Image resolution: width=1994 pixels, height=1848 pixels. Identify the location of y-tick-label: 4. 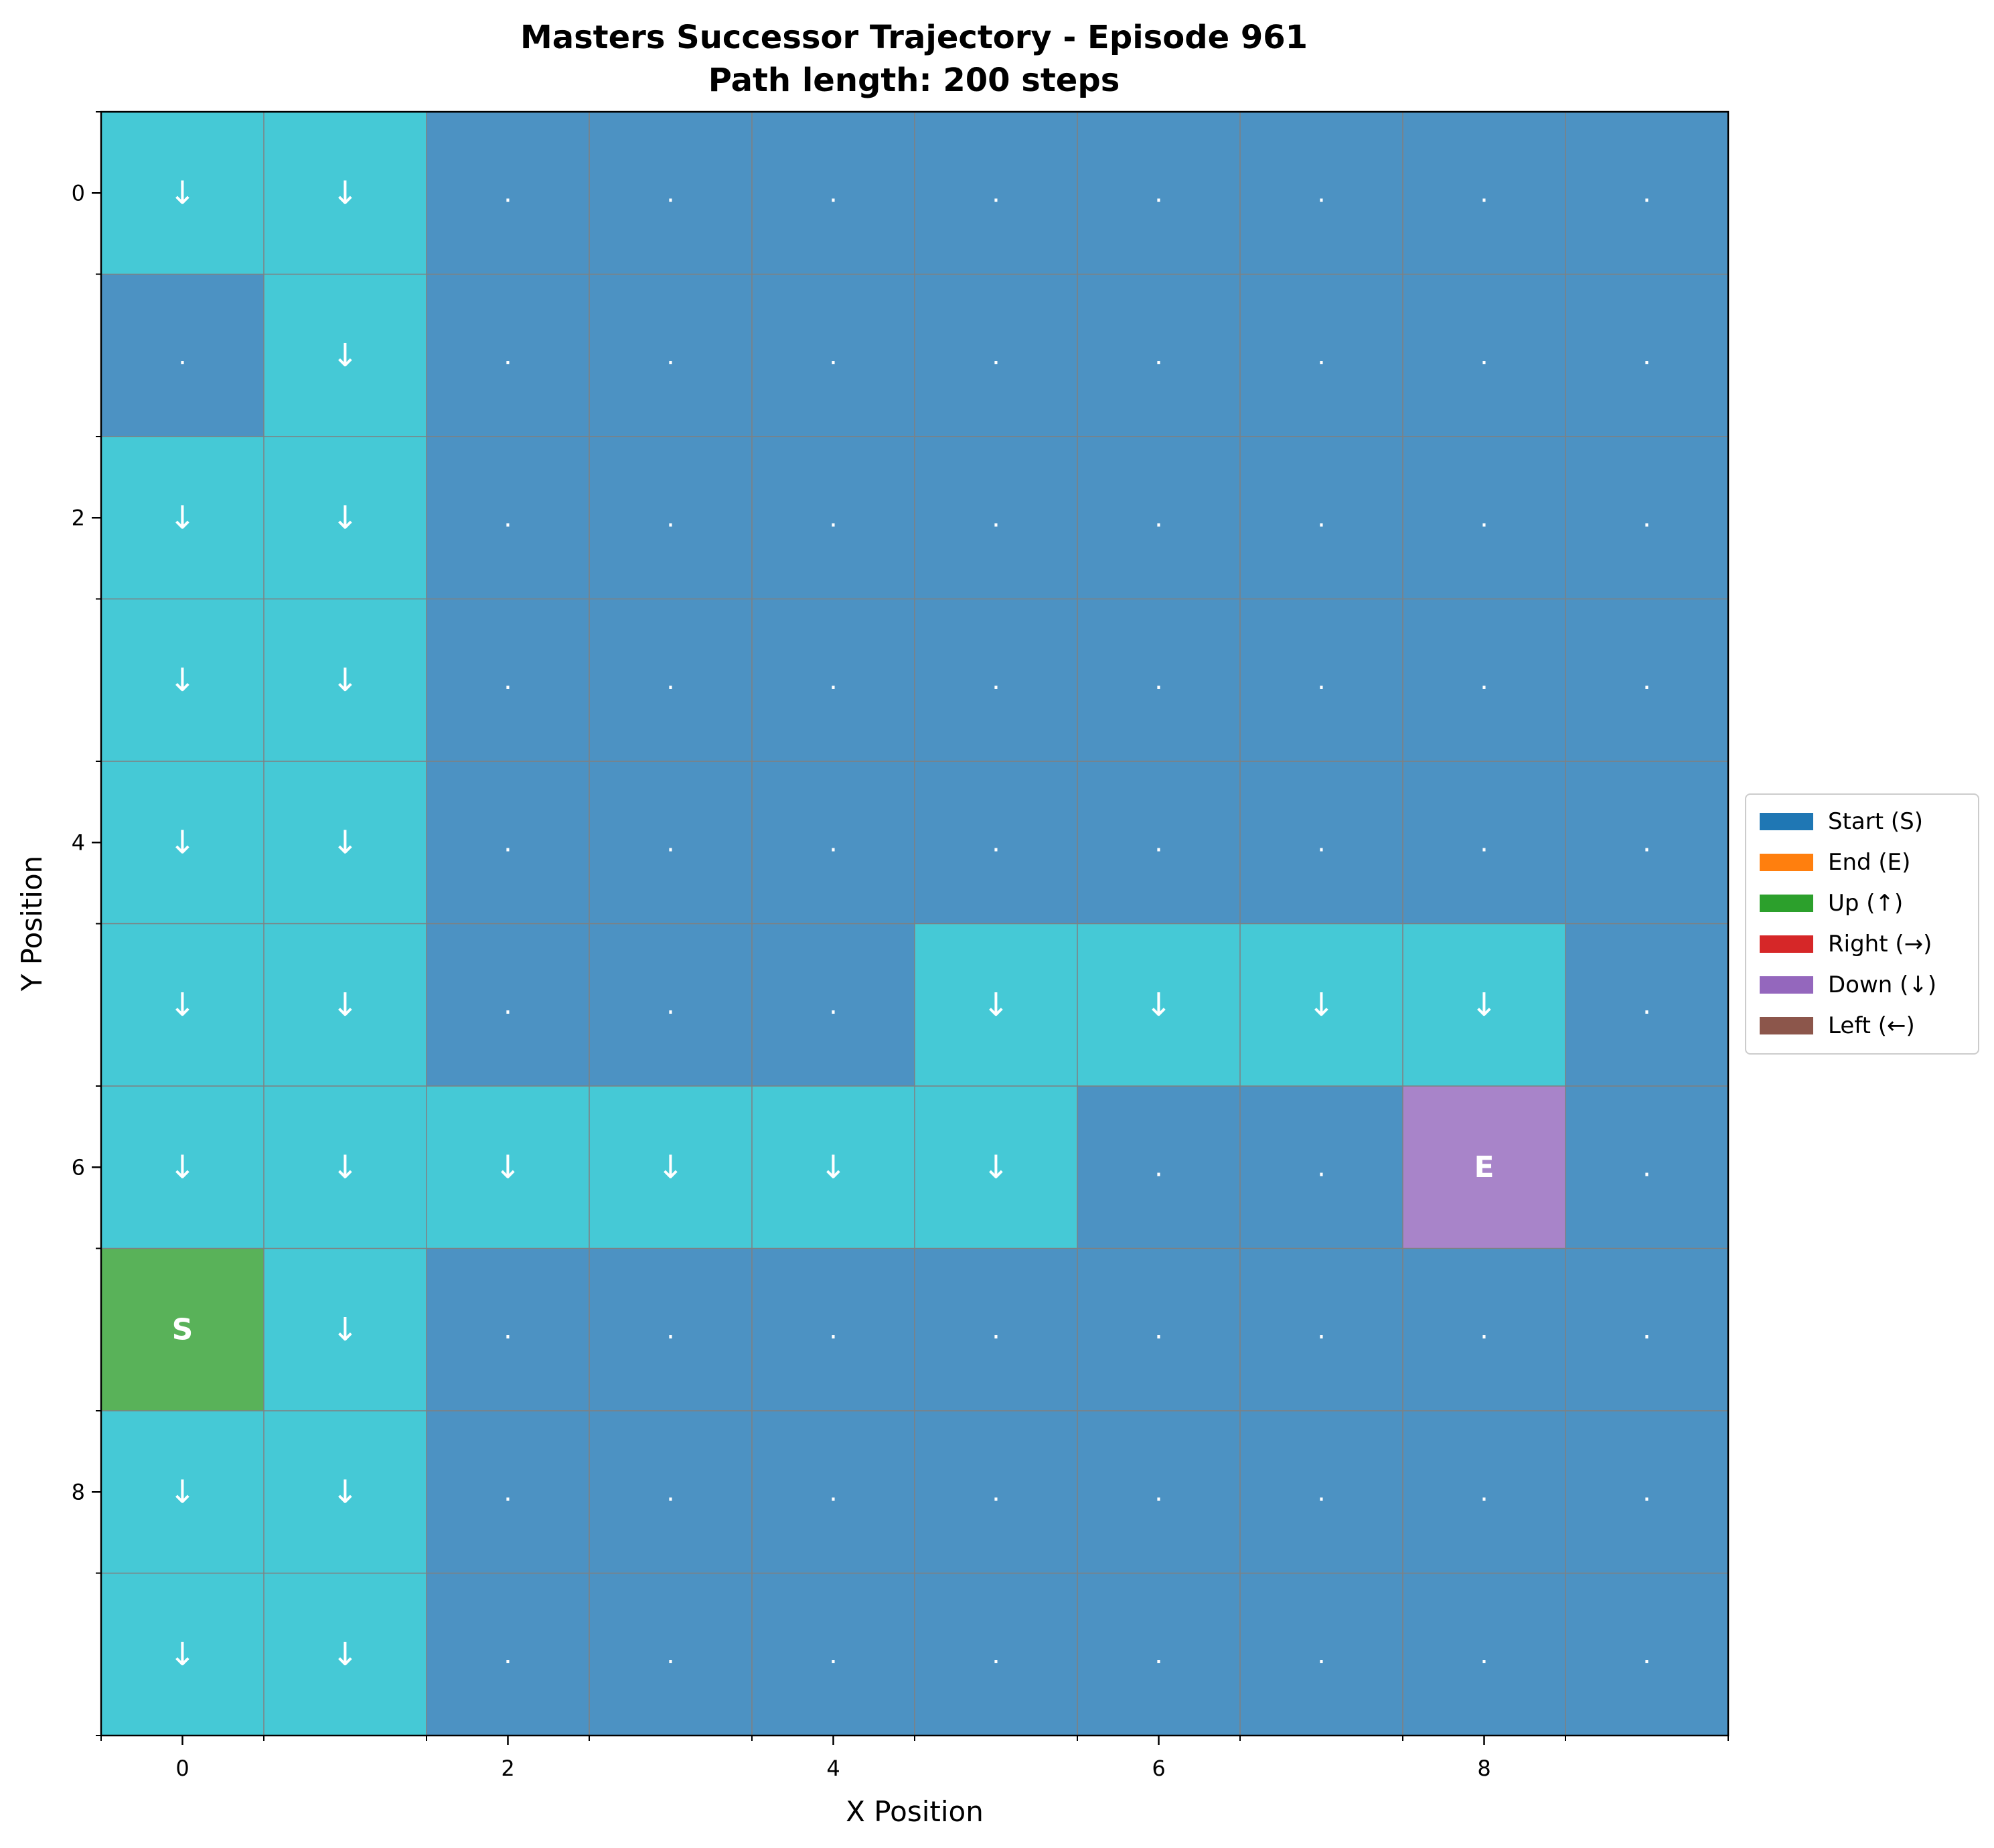
(78, 842).